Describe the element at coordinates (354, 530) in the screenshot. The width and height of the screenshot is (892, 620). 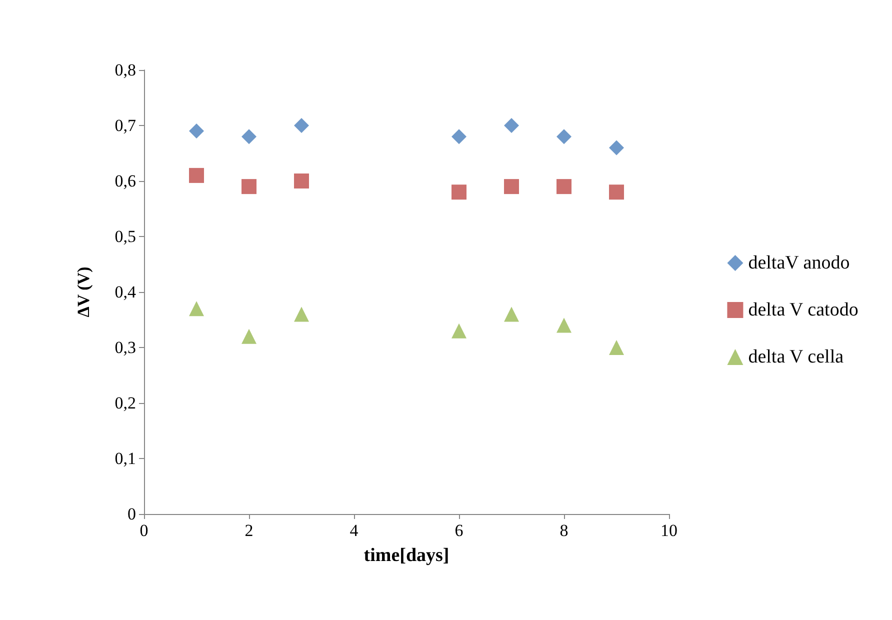
I see `x-tick-label: 4` at that location.